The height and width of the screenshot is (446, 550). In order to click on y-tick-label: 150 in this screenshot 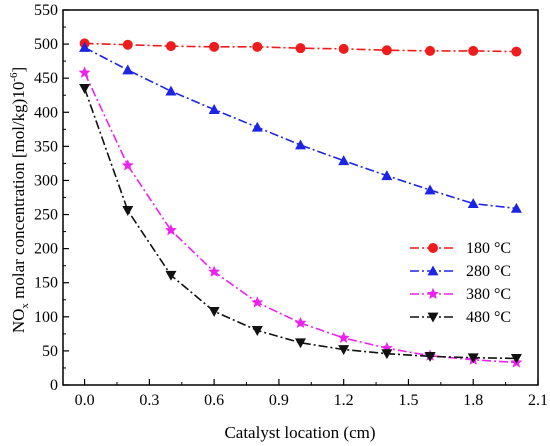, I will do `click(46, 283)`.